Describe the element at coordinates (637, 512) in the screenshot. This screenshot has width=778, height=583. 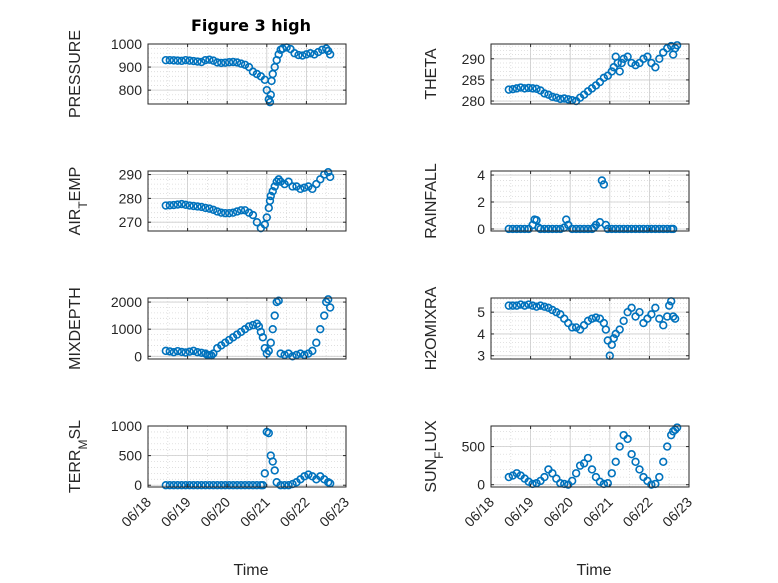
I see `x-tick-label: 06/22` at that location.